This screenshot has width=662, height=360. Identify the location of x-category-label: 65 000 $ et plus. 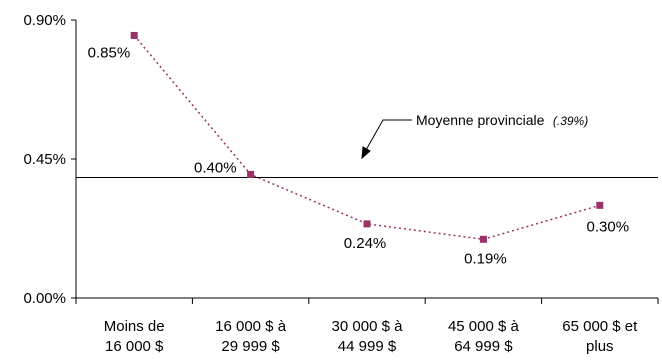
(600, 336).